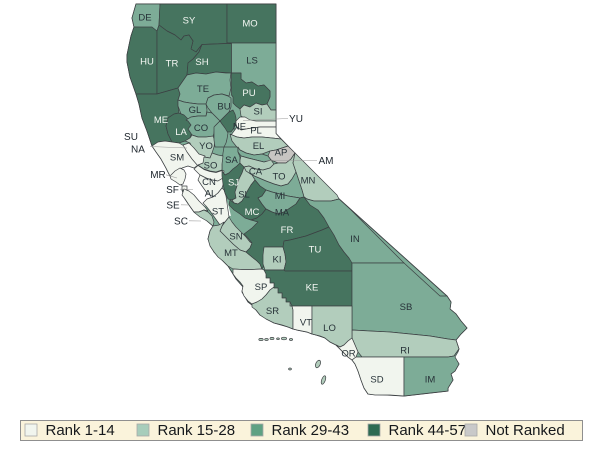  Describe the element at coordinates (172, 63) in the screenshot. I see `svg-text: TR` at that location.